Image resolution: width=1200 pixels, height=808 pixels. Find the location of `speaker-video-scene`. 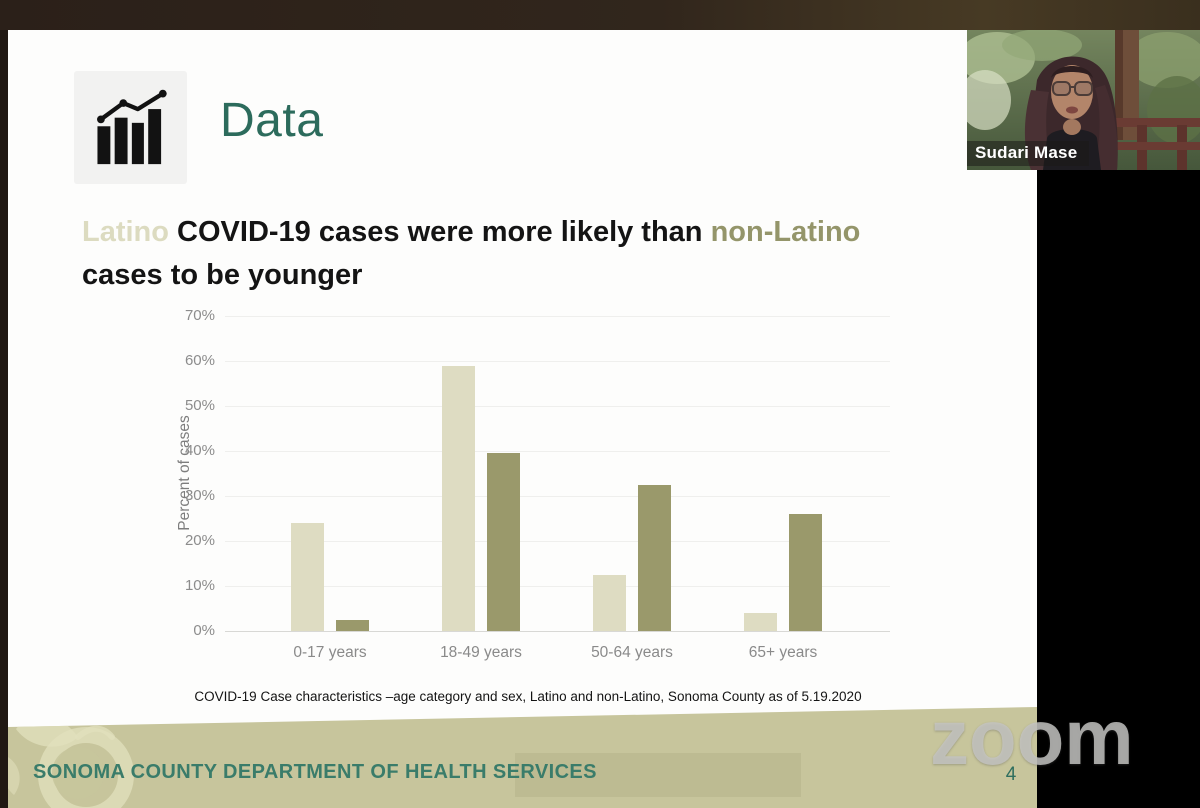

speaker-video-scene is located at coordinates (1083, 100).